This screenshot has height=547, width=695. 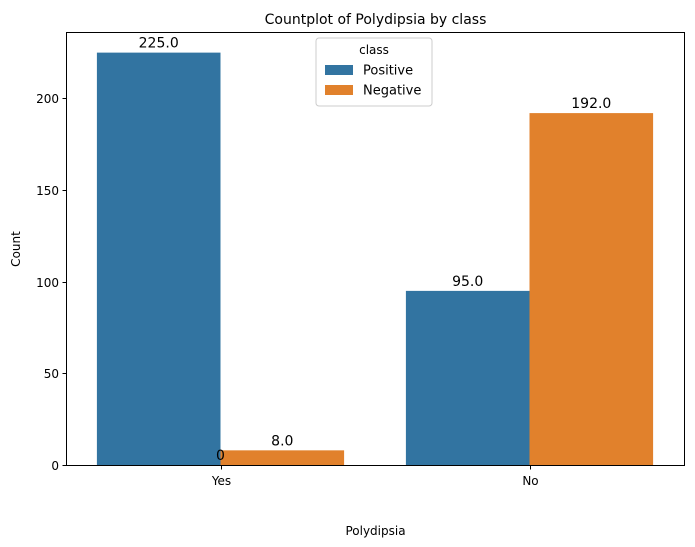 I want to click on bar-value-label-positive-yes: 225.0, so click(x=159, y=44).